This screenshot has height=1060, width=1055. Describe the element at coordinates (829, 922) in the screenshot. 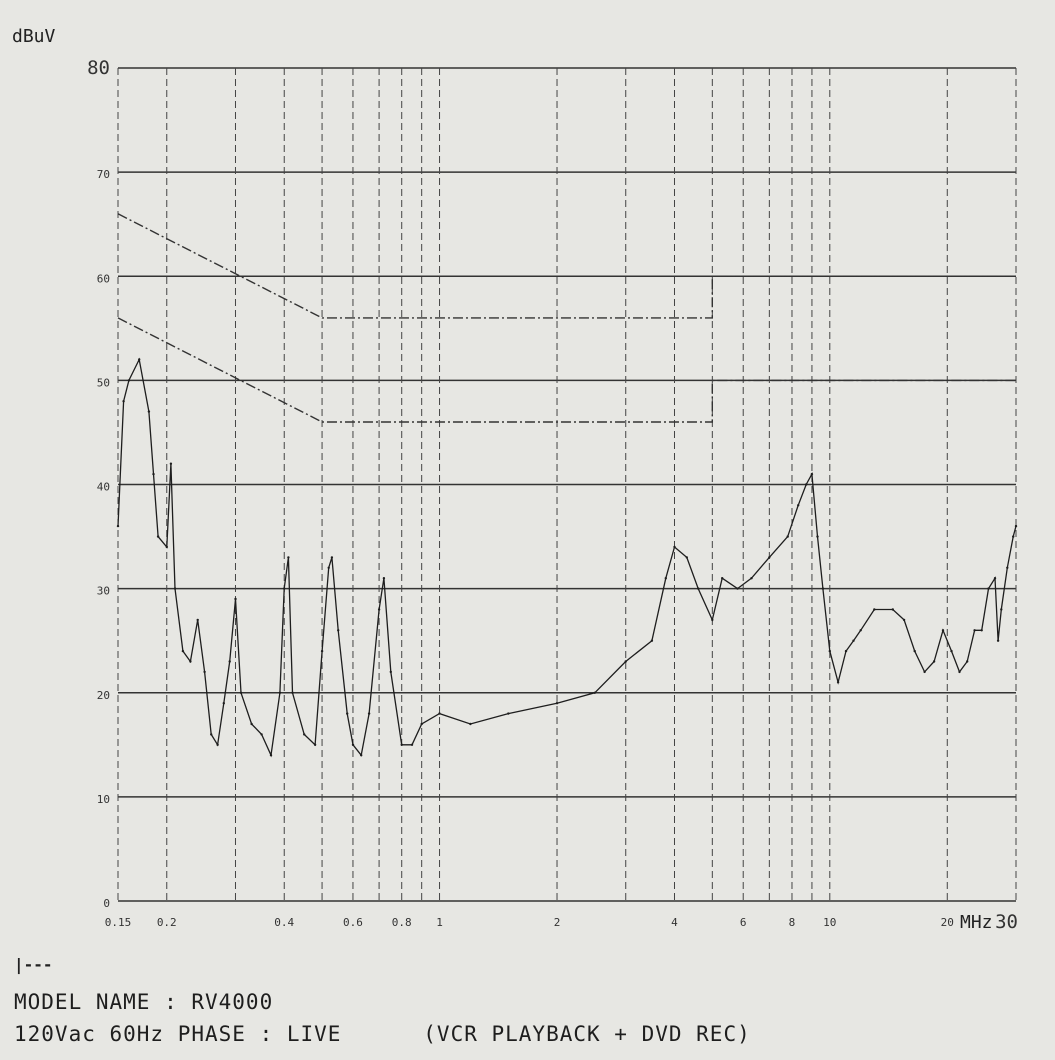

I see `x-tick-label: 10` at that location.